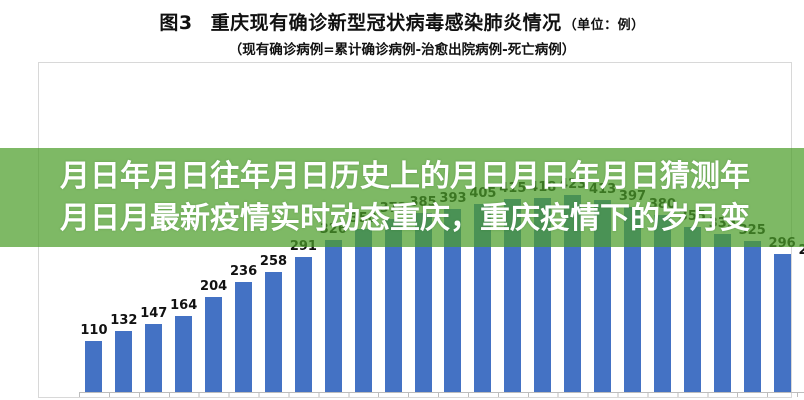 This screenshot has width=804, height=400. I want to click on x-axis-line, so click(441, 392).